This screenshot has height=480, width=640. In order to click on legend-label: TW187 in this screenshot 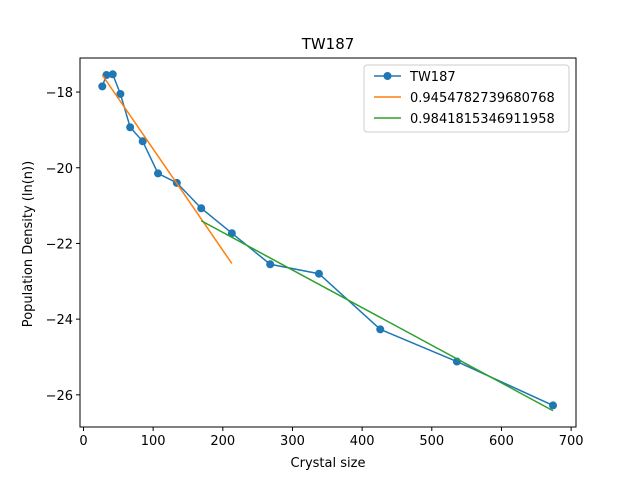, I will do `click(432, 77)`.